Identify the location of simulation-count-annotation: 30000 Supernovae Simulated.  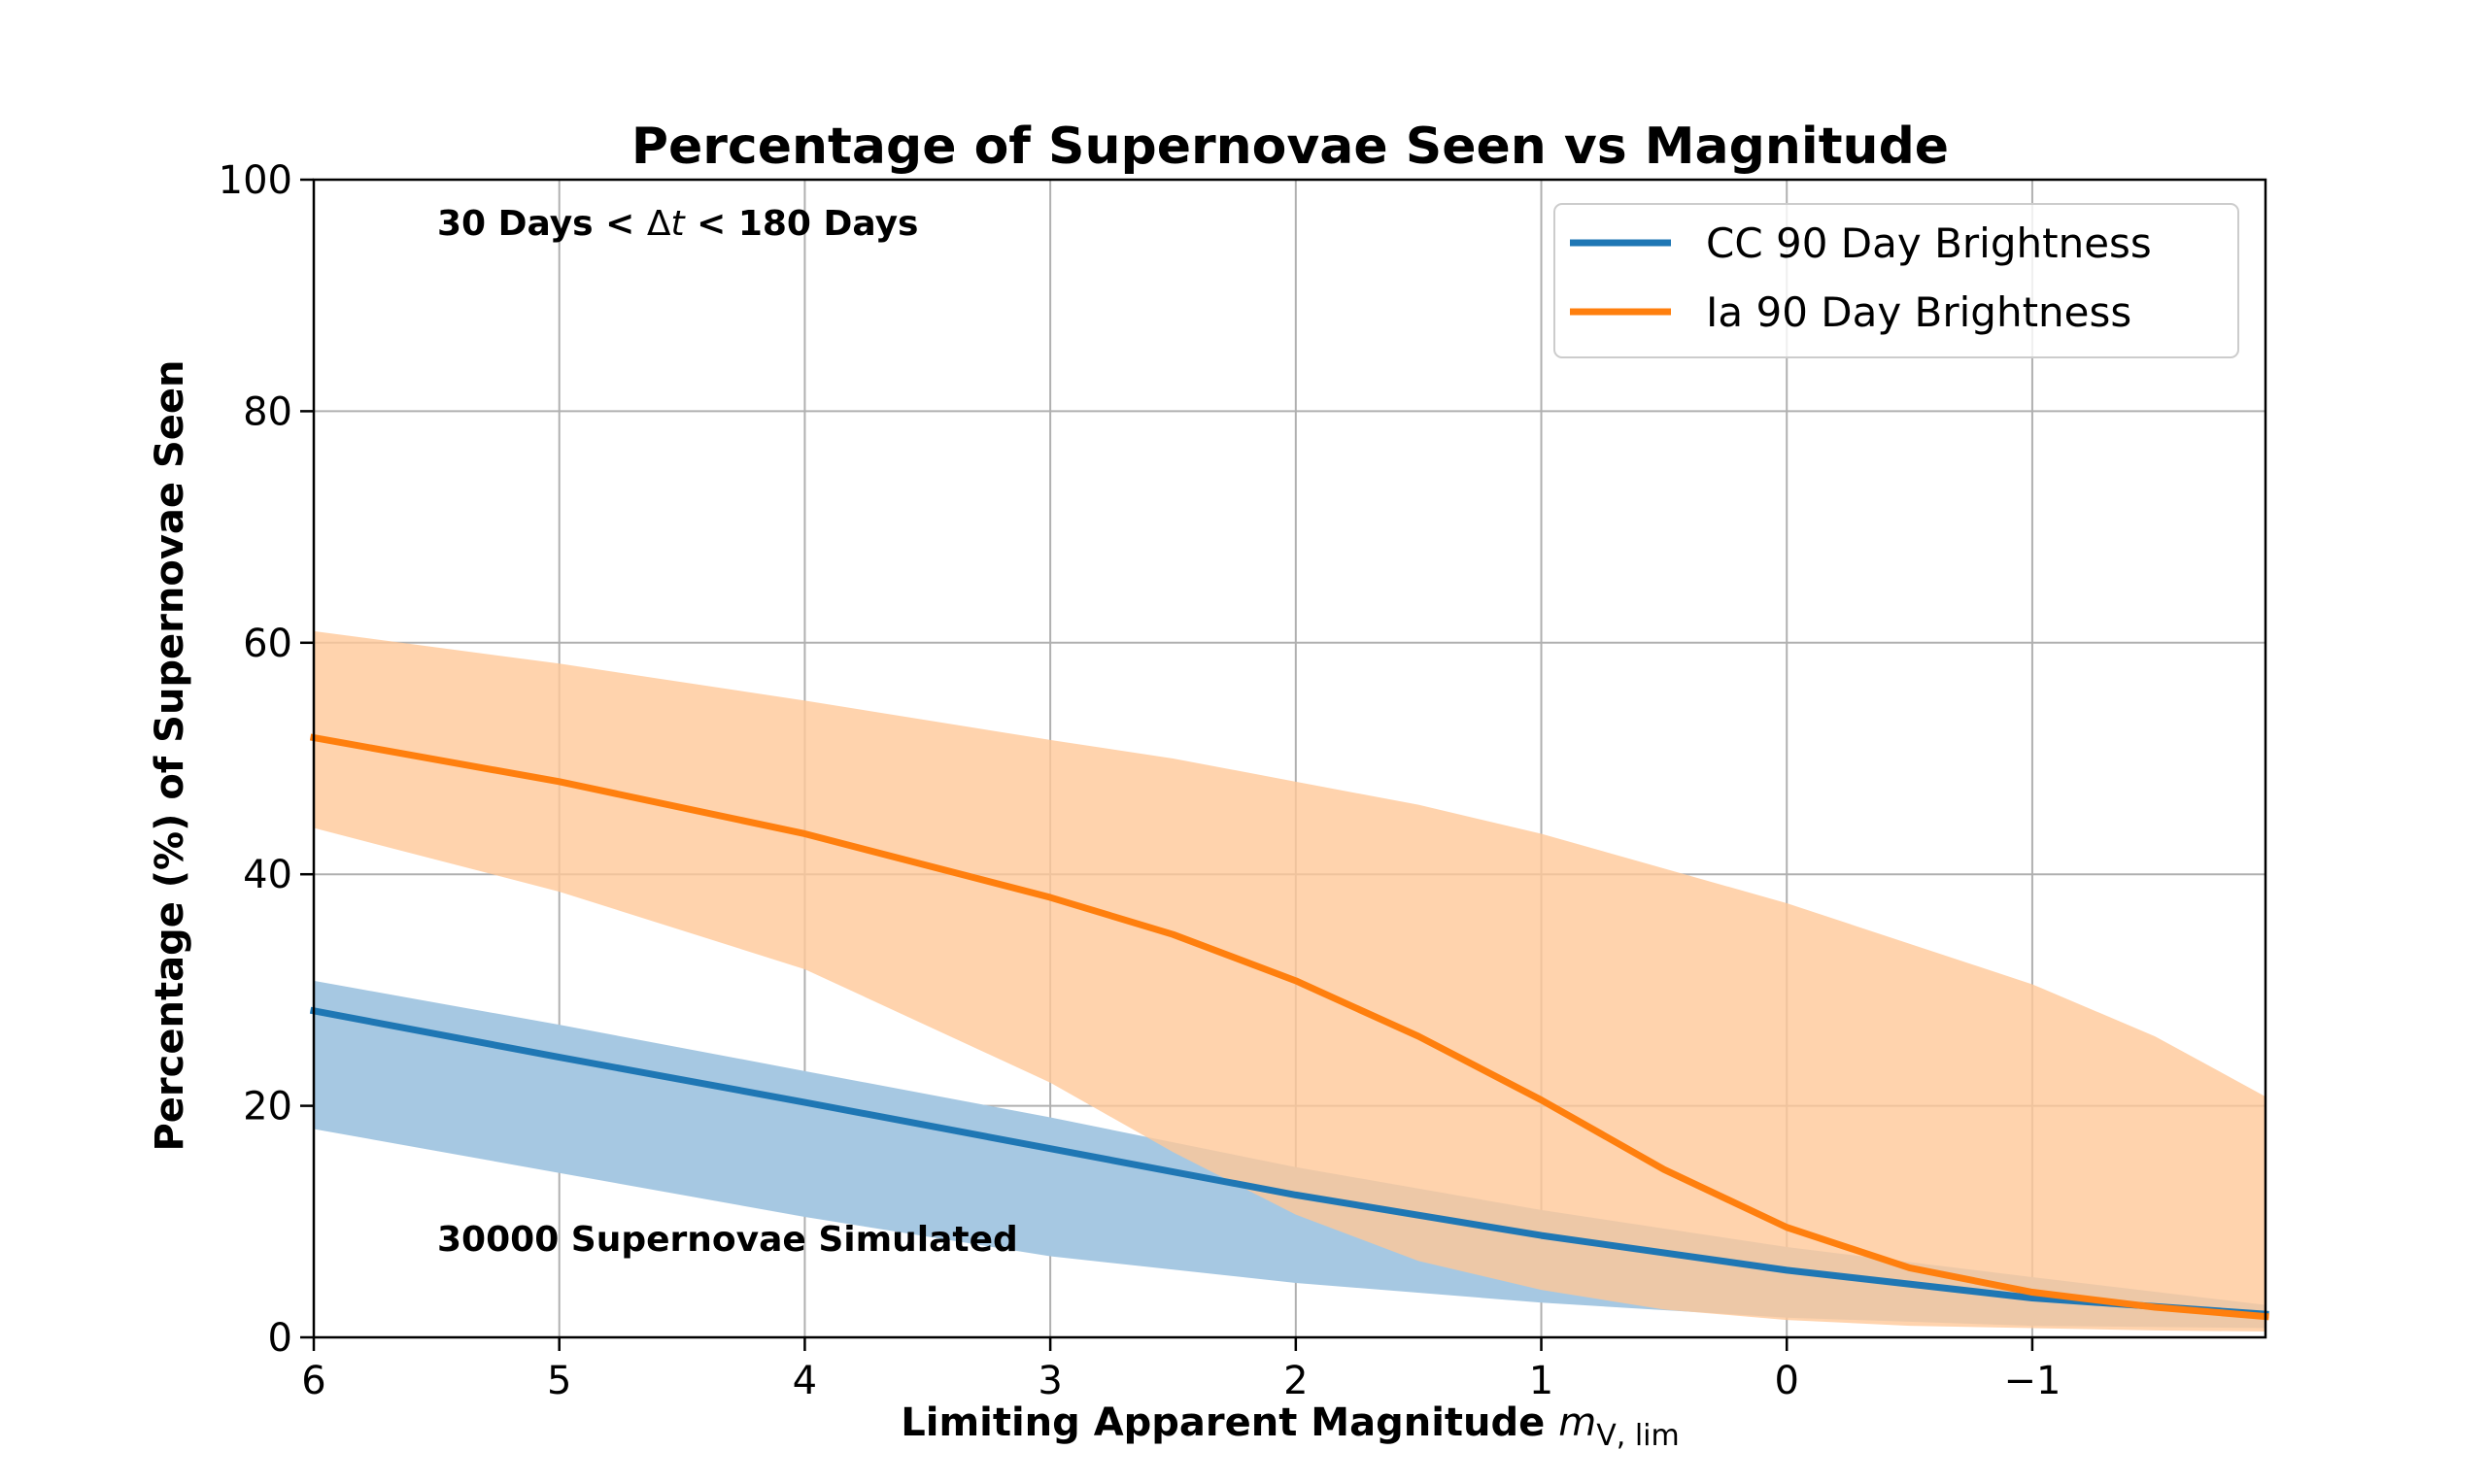
(727, 1240).